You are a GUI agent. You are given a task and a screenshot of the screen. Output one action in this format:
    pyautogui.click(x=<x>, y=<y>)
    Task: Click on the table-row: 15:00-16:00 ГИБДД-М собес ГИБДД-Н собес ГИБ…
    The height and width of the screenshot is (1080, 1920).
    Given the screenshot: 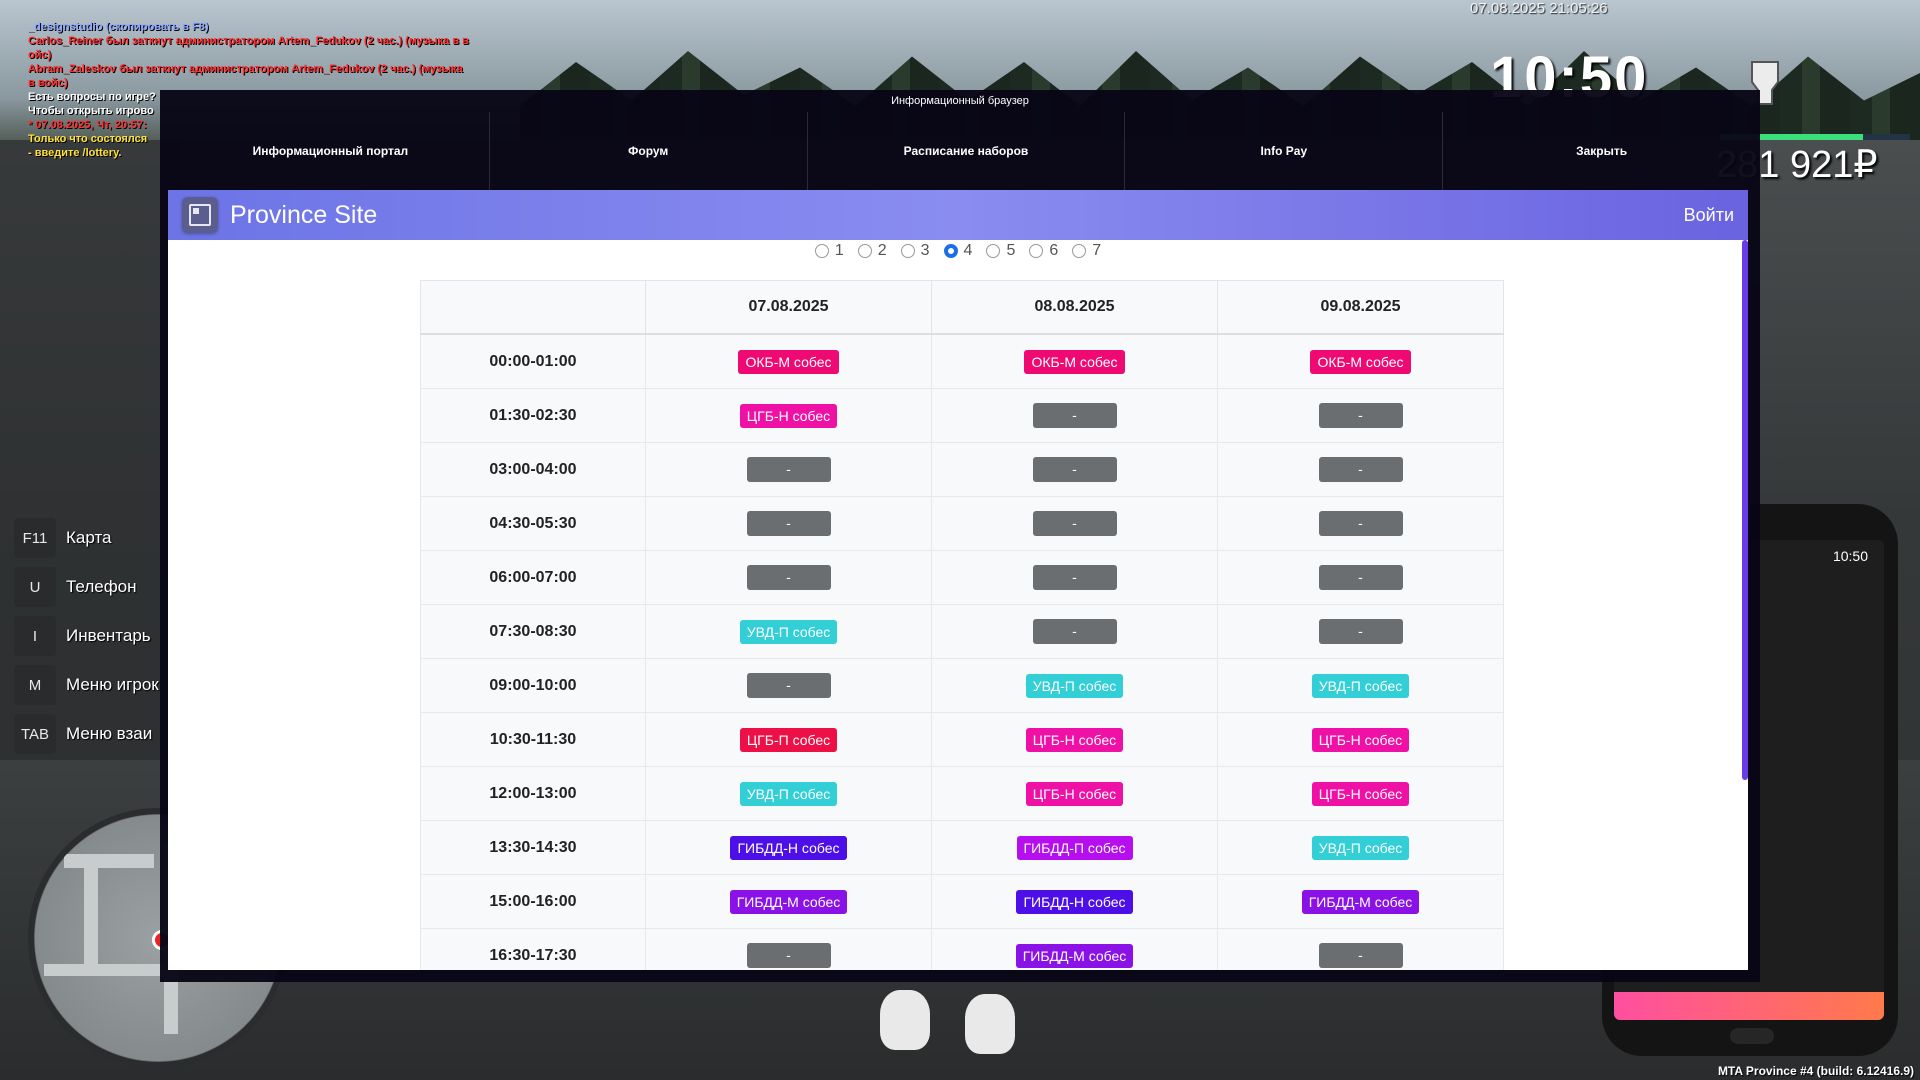 What is the action you would take?
    pyautogui.click(x=962, y=901)
    